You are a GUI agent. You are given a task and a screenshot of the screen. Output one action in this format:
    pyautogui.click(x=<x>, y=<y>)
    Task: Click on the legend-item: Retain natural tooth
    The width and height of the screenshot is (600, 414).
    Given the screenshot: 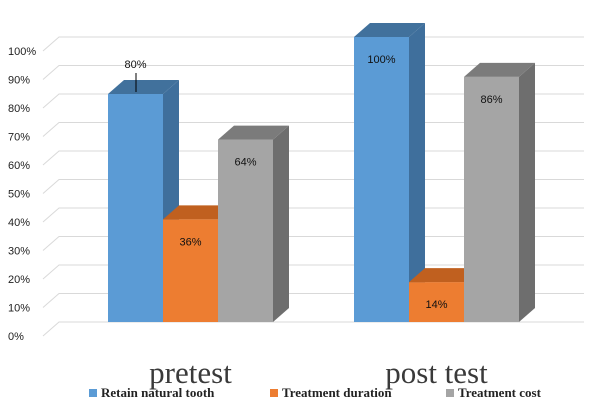 What is the action you would take?
    pyautogui.click(x=152, y=392)
    